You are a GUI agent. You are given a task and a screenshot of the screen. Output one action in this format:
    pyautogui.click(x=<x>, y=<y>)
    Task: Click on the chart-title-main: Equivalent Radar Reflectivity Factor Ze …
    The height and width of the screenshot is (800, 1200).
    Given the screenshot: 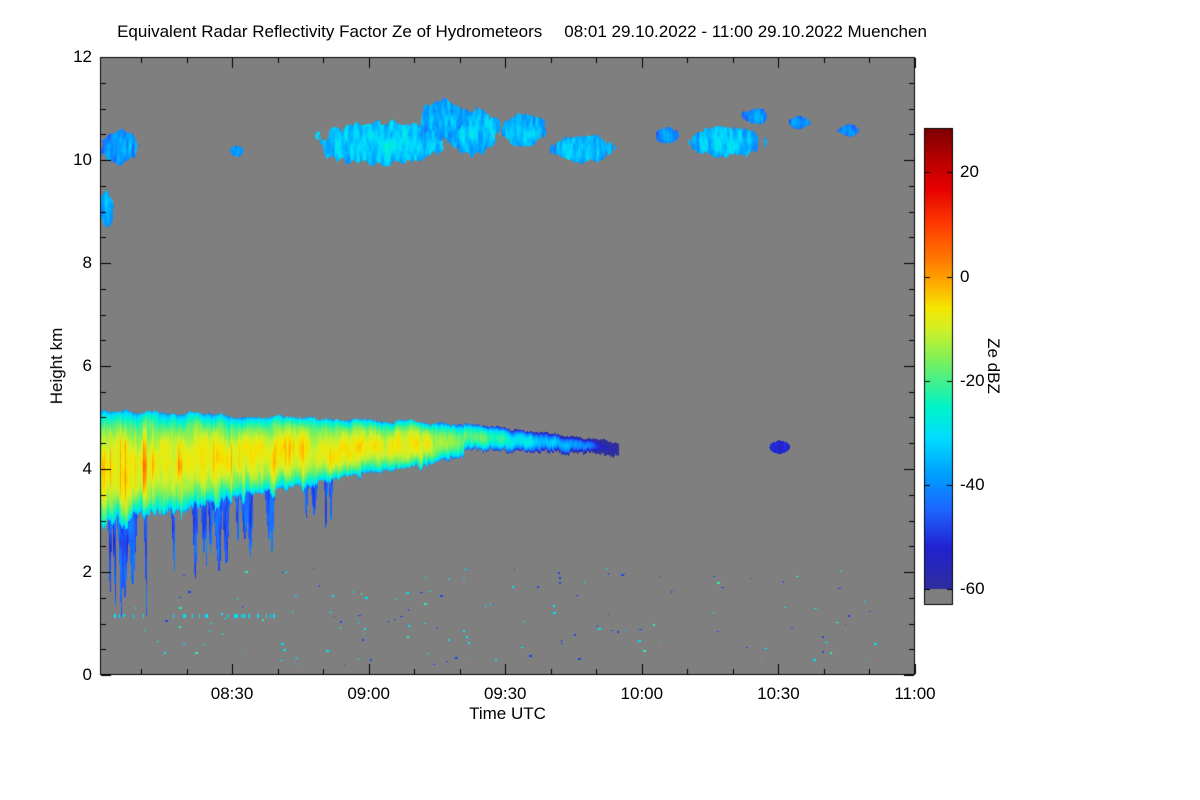 What is the action you would take?
    pyautogui.click(x=330, y=31)
    